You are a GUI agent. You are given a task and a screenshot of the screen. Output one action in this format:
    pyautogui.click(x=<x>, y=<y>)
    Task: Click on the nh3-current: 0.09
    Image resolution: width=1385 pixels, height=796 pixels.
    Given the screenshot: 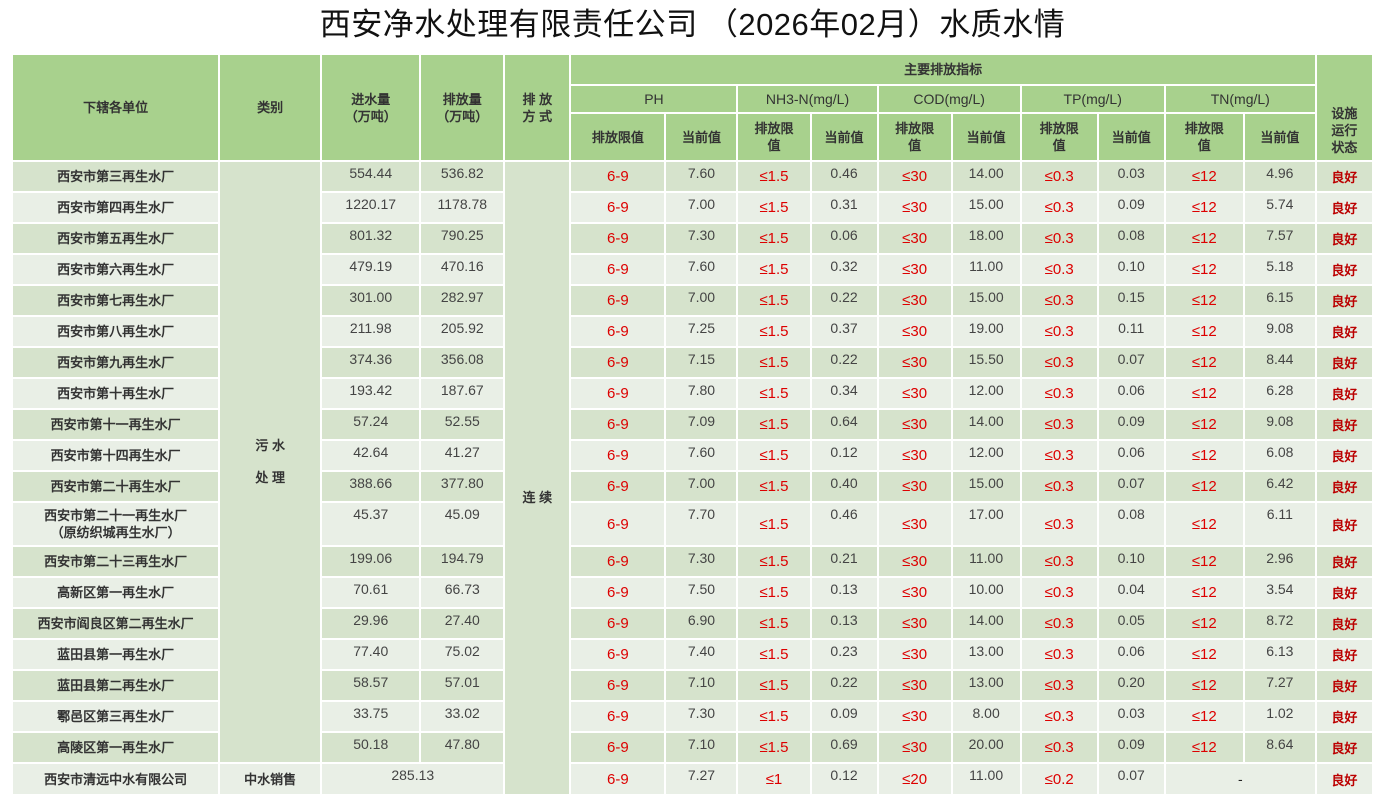 What is the action you would take?
    pyautogui.click(x=844, y=716)
    